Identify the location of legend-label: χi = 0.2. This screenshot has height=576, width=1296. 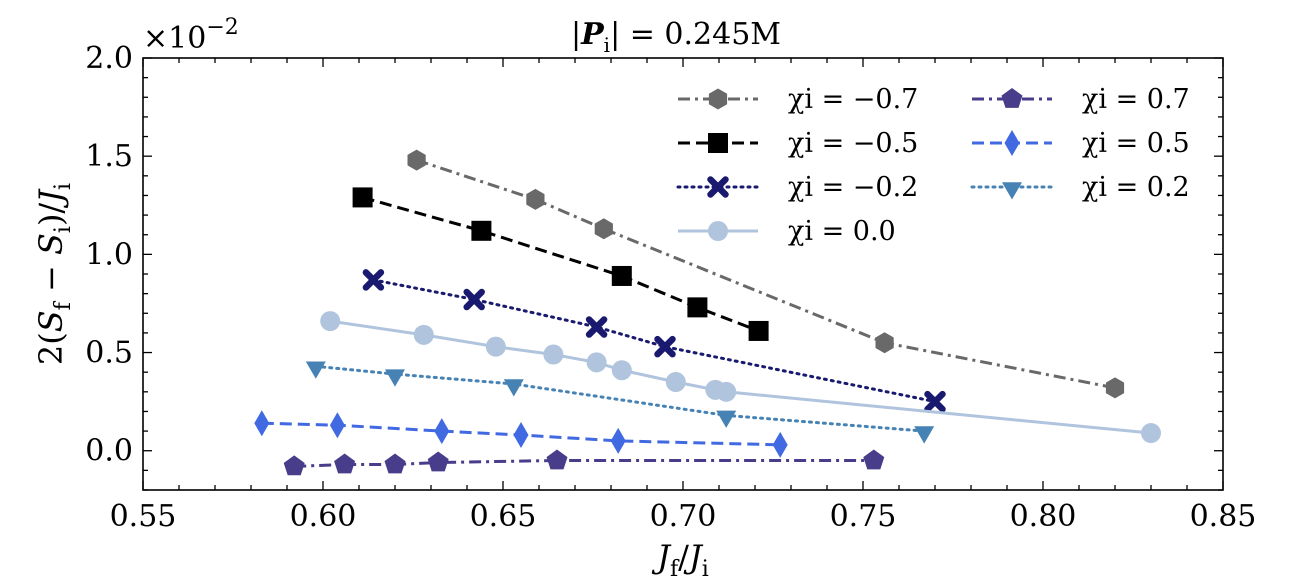
(1136, 187).